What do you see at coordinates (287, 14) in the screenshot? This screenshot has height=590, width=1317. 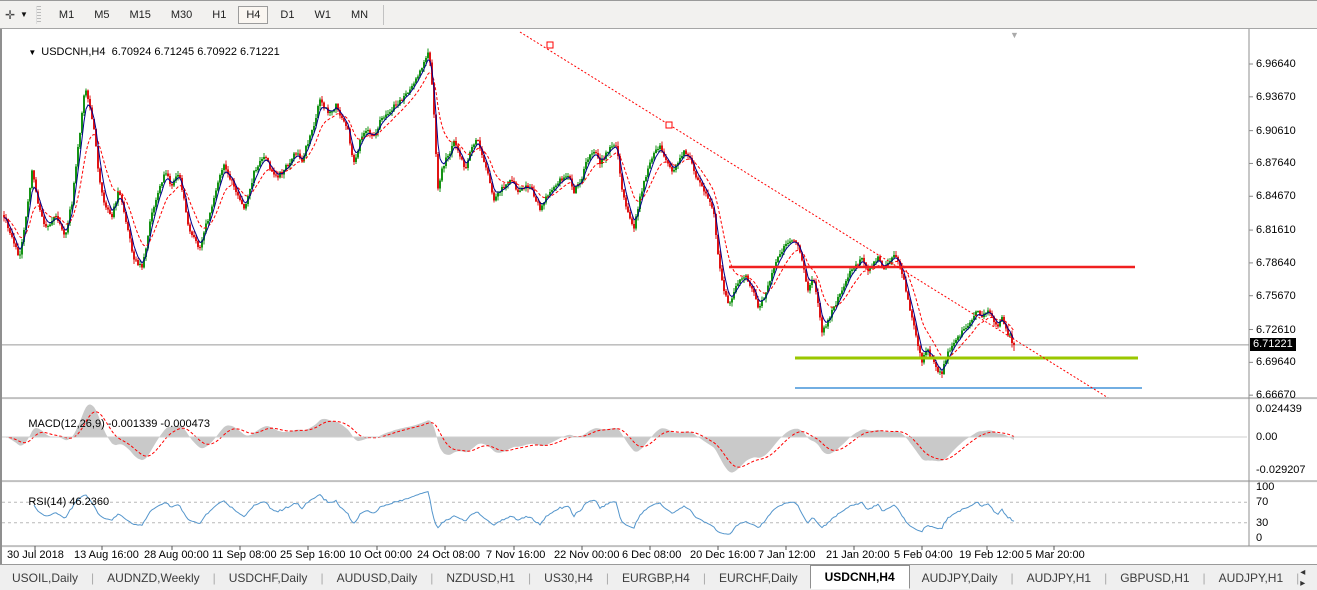 I see `timeframe-button-d1: D1` at bounding box center [287, 14].